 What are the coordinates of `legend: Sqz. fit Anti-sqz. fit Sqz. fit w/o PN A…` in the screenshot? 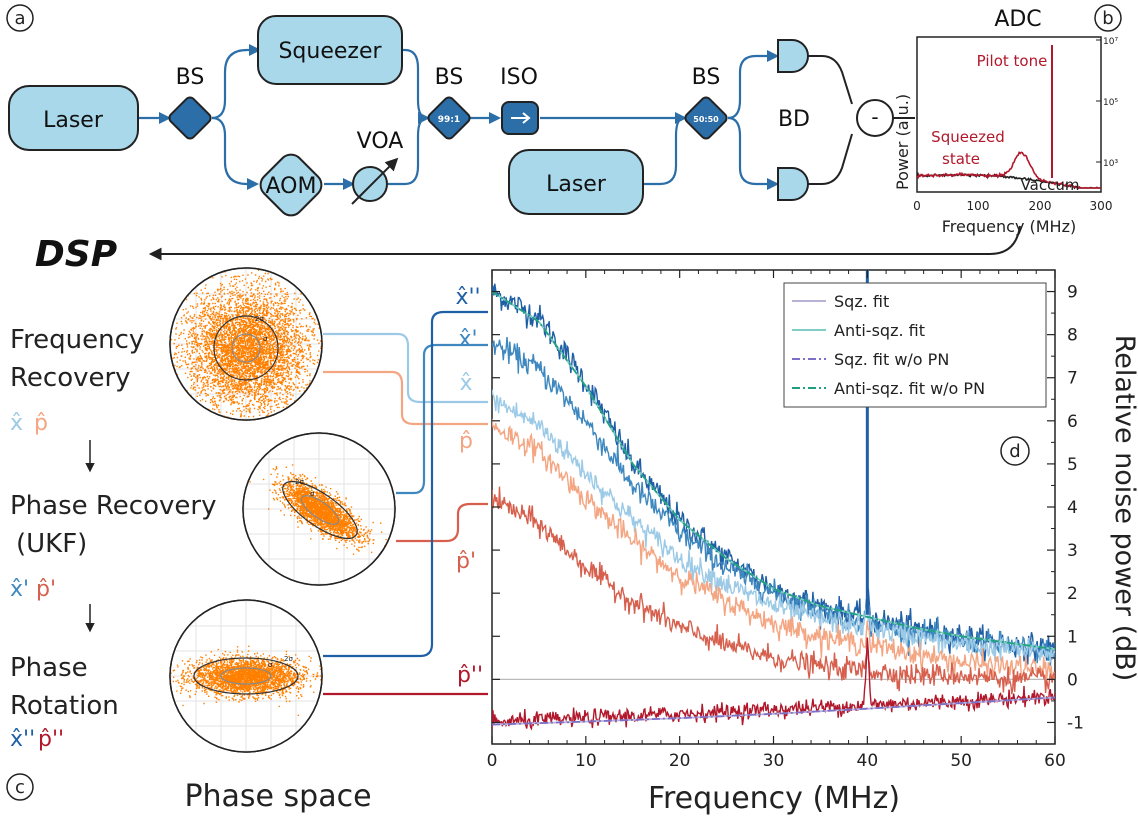 It's located at (915, 345).